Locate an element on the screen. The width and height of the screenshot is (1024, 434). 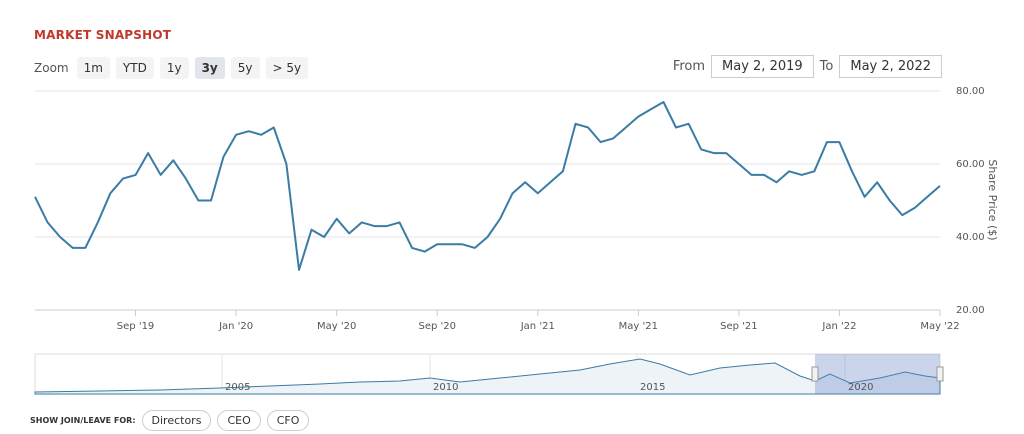
x-tick-label: May '22 is located at coordinates (939, 326).